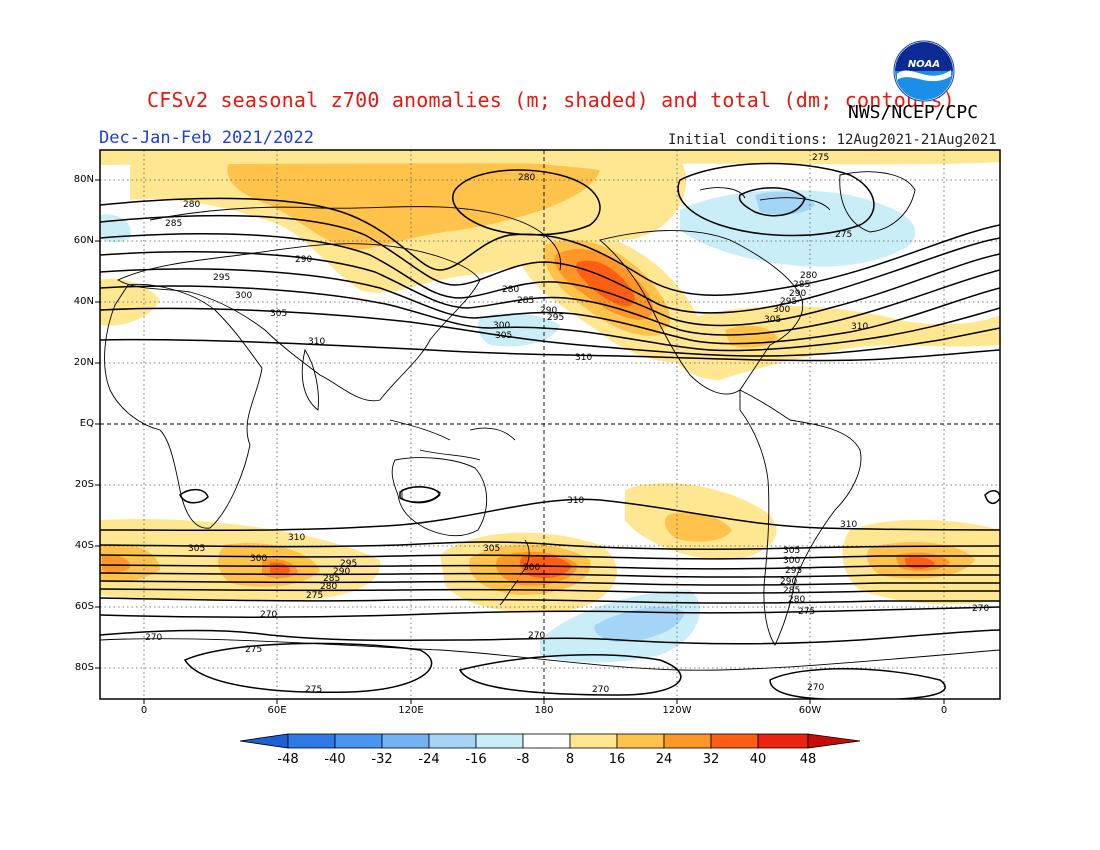  I want to click on colorbar-label: 32, so click(711, 759).